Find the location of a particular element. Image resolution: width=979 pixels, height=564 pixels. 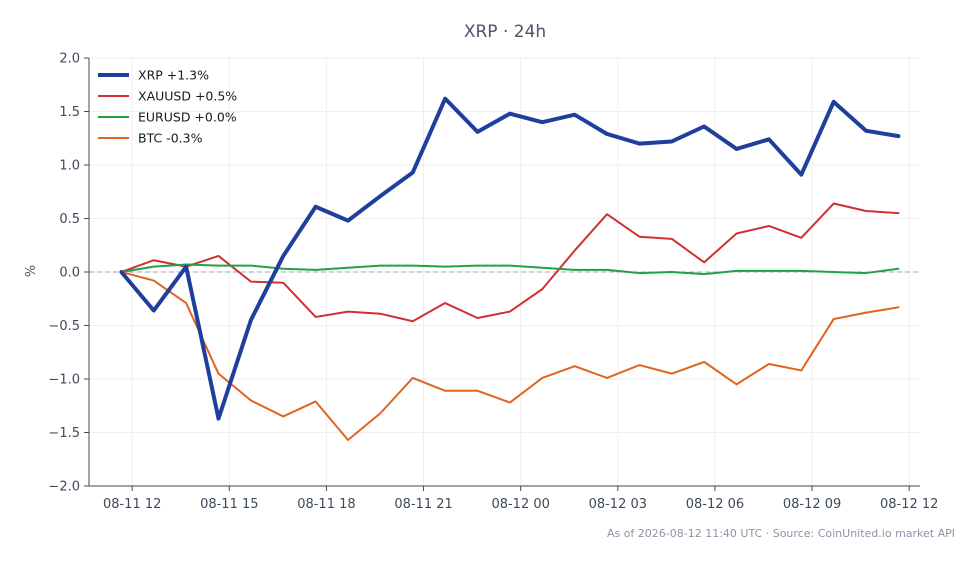

legend-label-eurusd: EURUSD +0.0% is located at coordinates (187, 117).